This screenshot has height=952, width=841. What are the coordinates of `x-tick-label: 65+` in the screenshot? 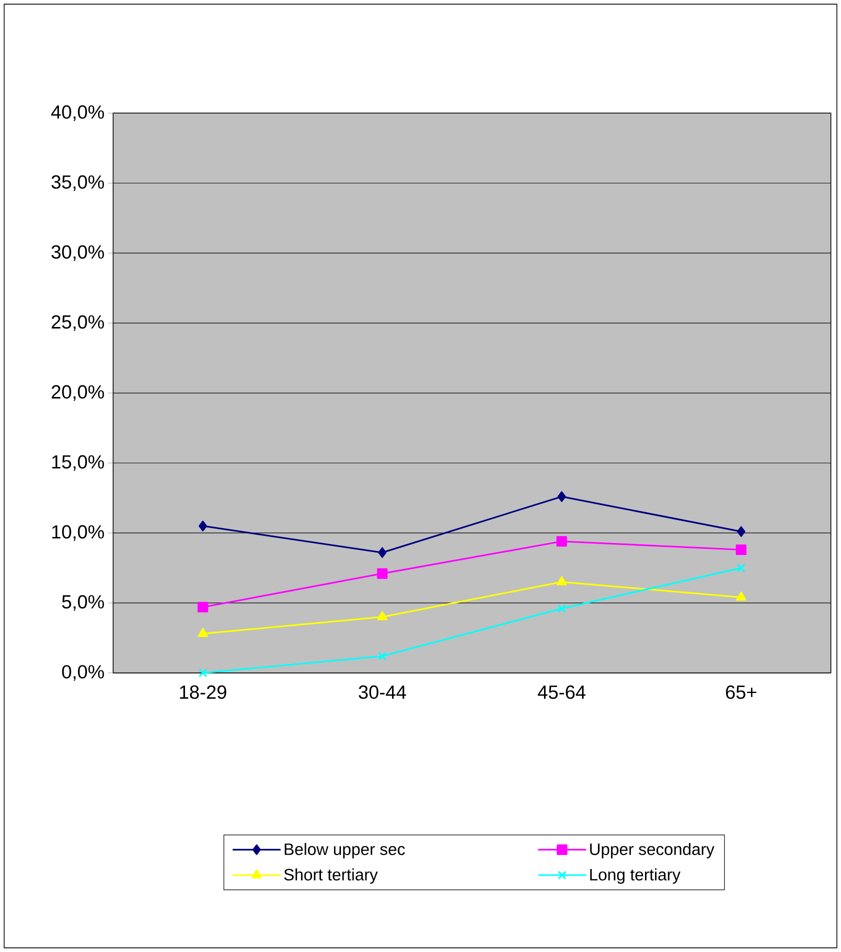 It's located at (741, 692).